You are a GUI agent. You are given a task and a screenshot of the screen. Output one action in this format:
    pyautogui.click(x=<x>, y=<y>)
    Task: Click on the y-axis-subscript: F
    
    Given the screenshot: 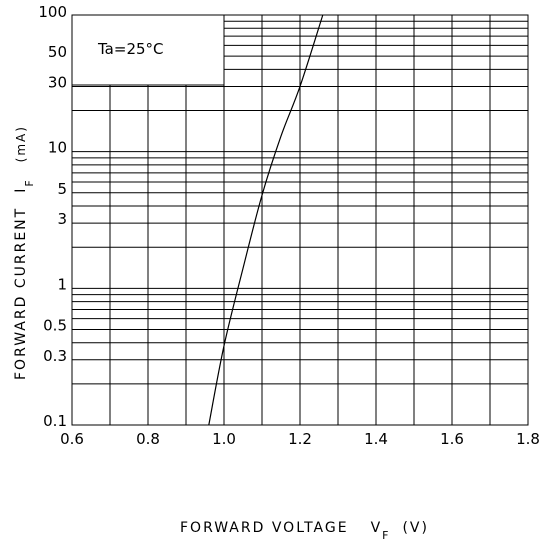 What is the action you would take?
    pyautogui.click(x=29, y=182)
    